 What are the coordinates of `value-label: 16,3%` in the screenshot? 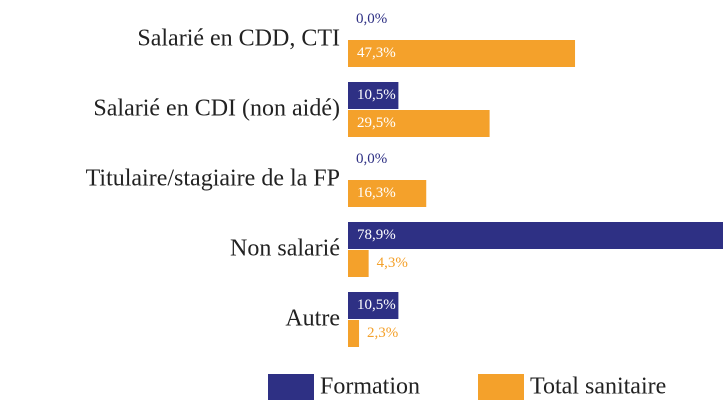 It's located at (376, 193).